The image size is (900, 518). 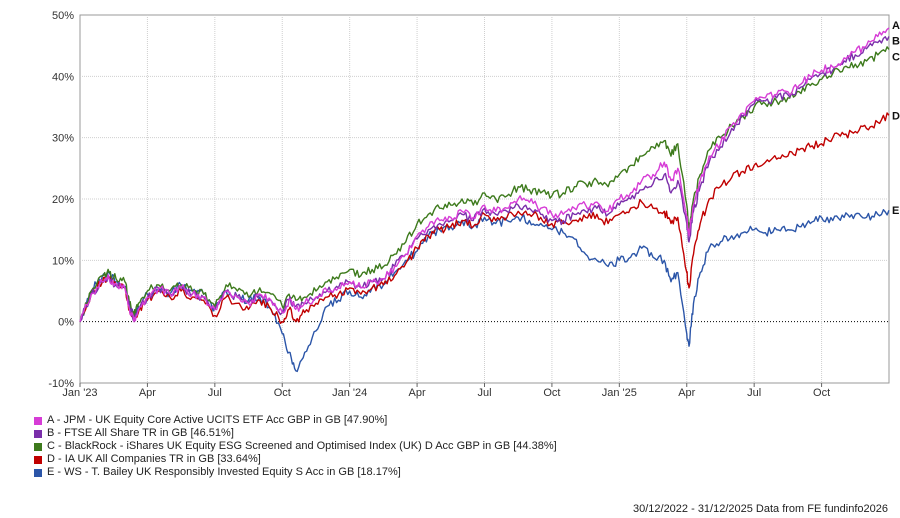 I want to click on legend-label: B - FTSE All Share TR in GB [46.51%], so click(x=140, y=433).